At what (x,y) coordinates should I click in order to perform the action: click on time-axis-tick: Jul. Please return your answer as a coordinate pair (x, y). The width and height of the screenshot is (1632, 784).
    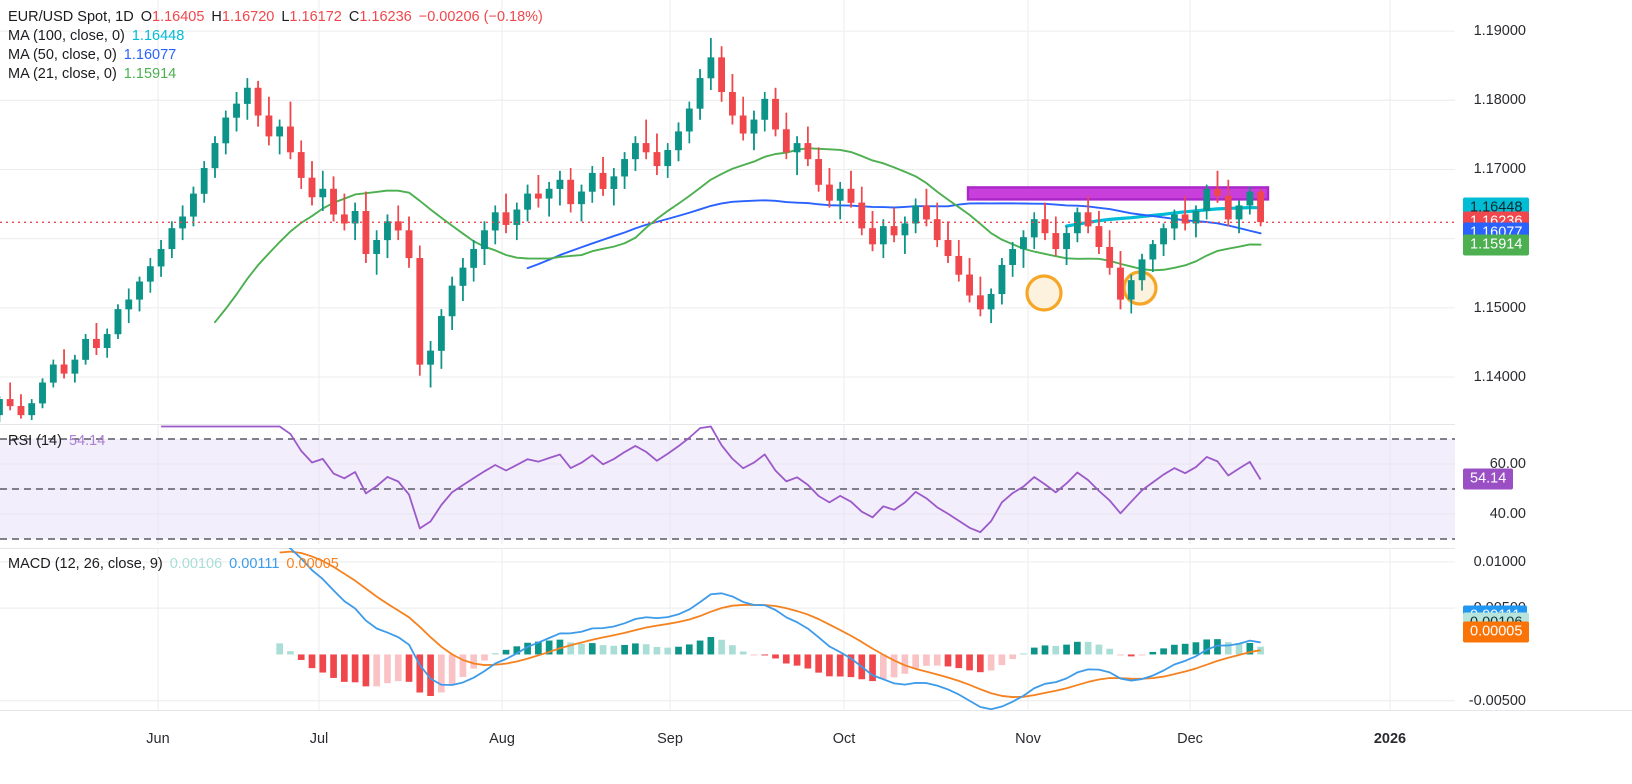
    Looking at the image, I should click on (319, 739).